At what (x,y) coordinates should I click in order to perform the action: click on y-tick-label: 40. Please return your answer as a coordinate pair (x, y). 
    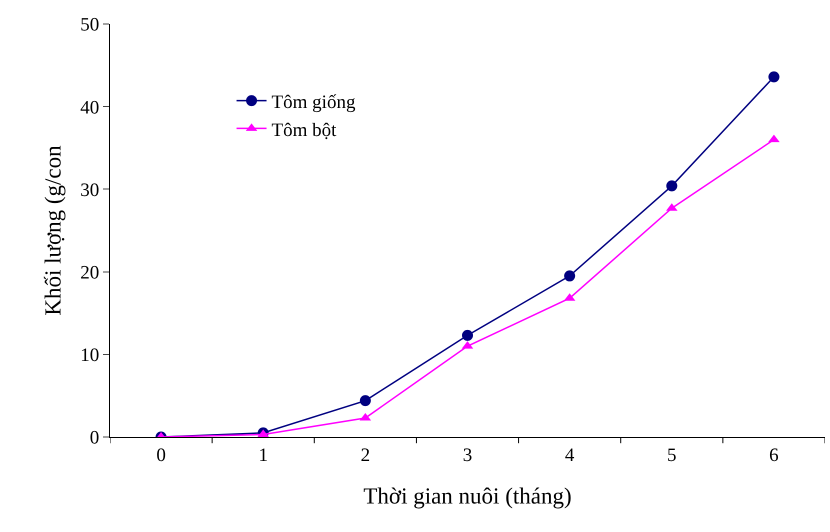
    Looking at the image, I should click on (90, 107).